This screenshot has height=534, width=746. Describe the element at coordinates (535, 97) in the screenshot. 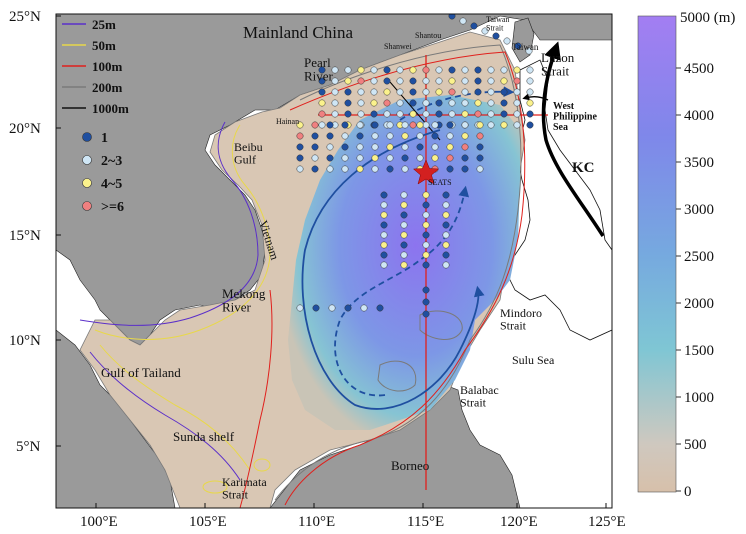

I see `luzon-intrusion-arrow` at that location.